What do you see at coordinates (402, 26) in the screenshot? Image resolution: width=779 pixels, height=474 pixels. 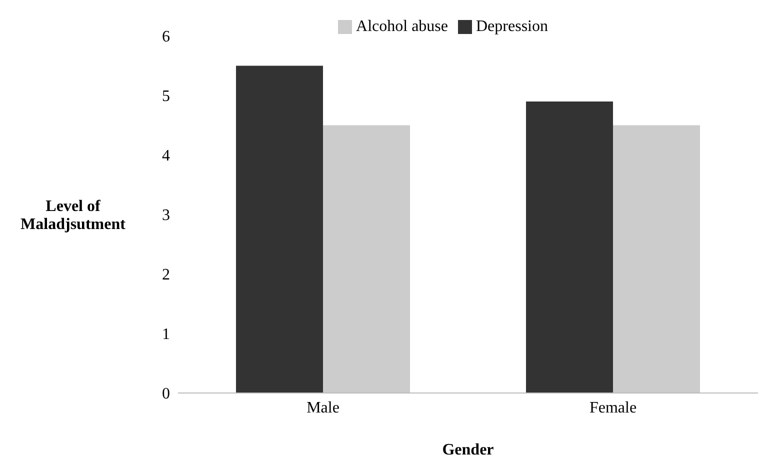 I see `legend-label: Alcohol abuse` at bounding box center [402, 26].